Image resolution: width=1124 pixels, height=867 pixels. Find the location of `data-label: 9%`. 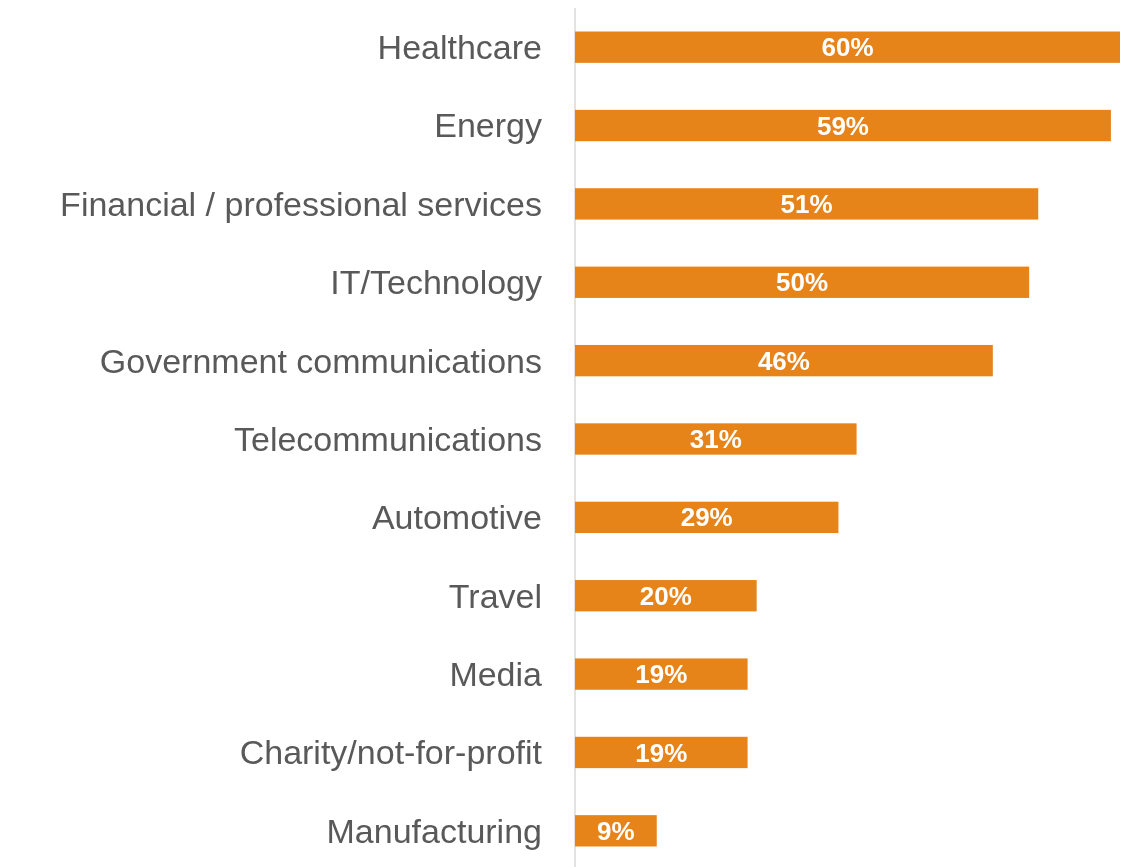

data-label: 9% is located at coordinates (616, 830).